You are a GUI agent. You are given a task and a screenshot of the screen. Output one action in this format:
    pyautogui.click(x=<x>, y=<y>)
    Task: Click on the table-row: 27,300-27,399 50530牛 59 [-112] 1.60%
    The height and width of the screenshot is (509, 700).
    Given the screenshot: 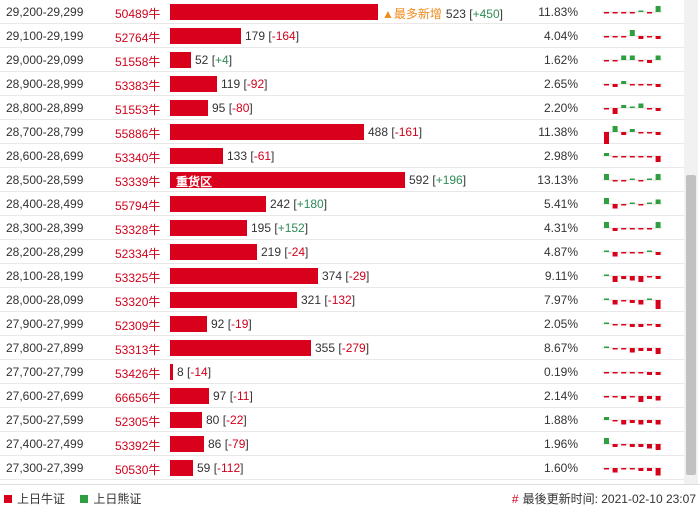 What is the action you would take?
    pyautogui.click(x=342, y=468)
    